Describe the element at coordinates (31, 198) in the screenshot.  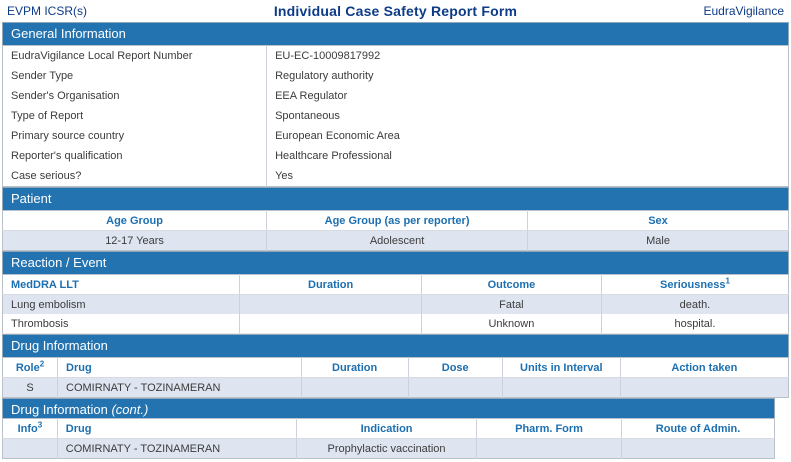
I see `section-title: Patient` at that location.